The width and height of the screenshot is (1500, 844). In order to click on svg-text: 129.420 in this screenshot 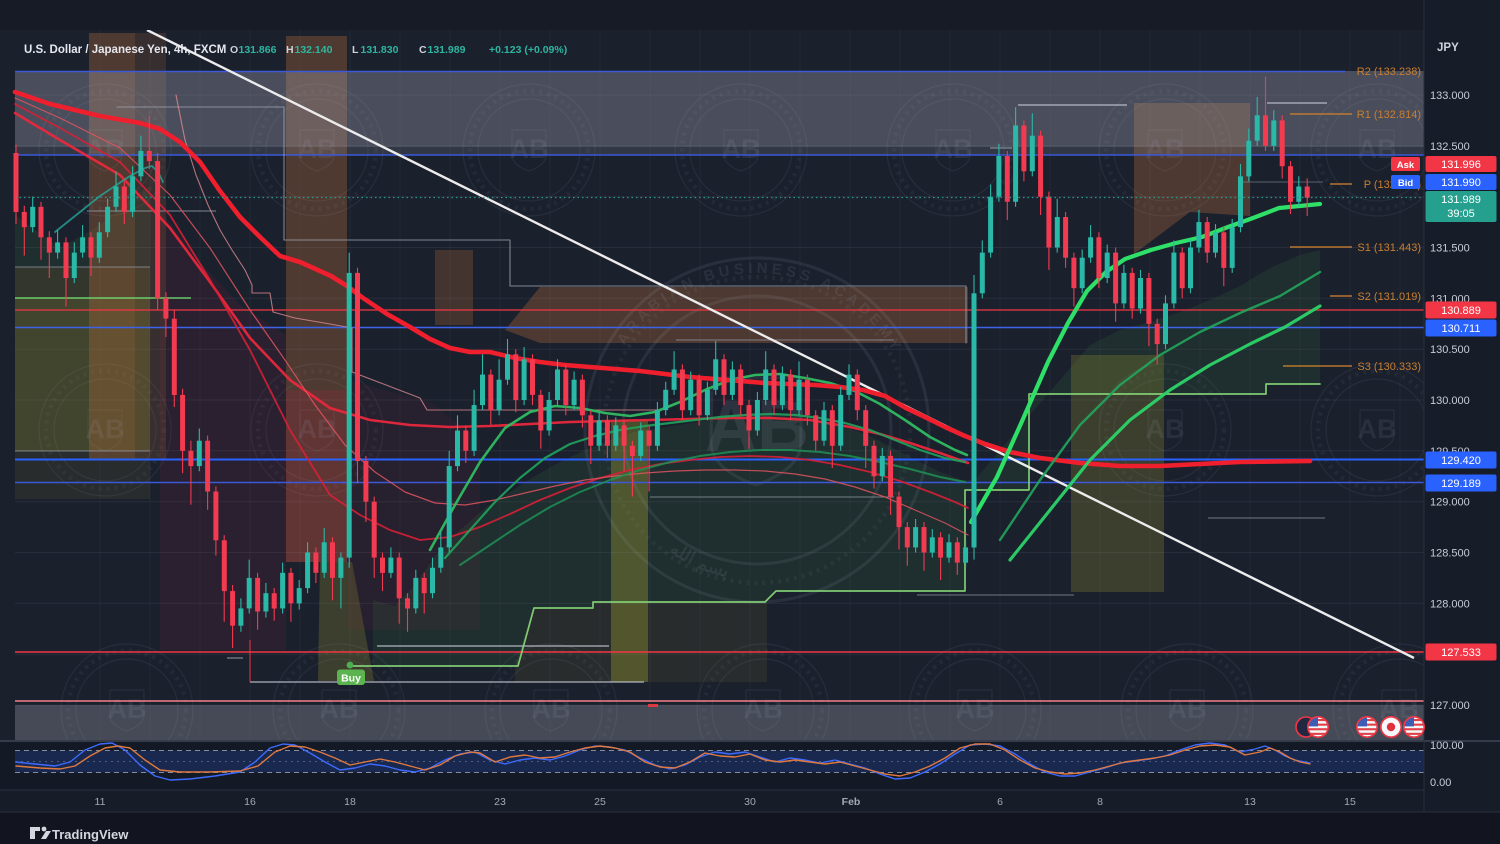, I will do `click(1461, 461)`.